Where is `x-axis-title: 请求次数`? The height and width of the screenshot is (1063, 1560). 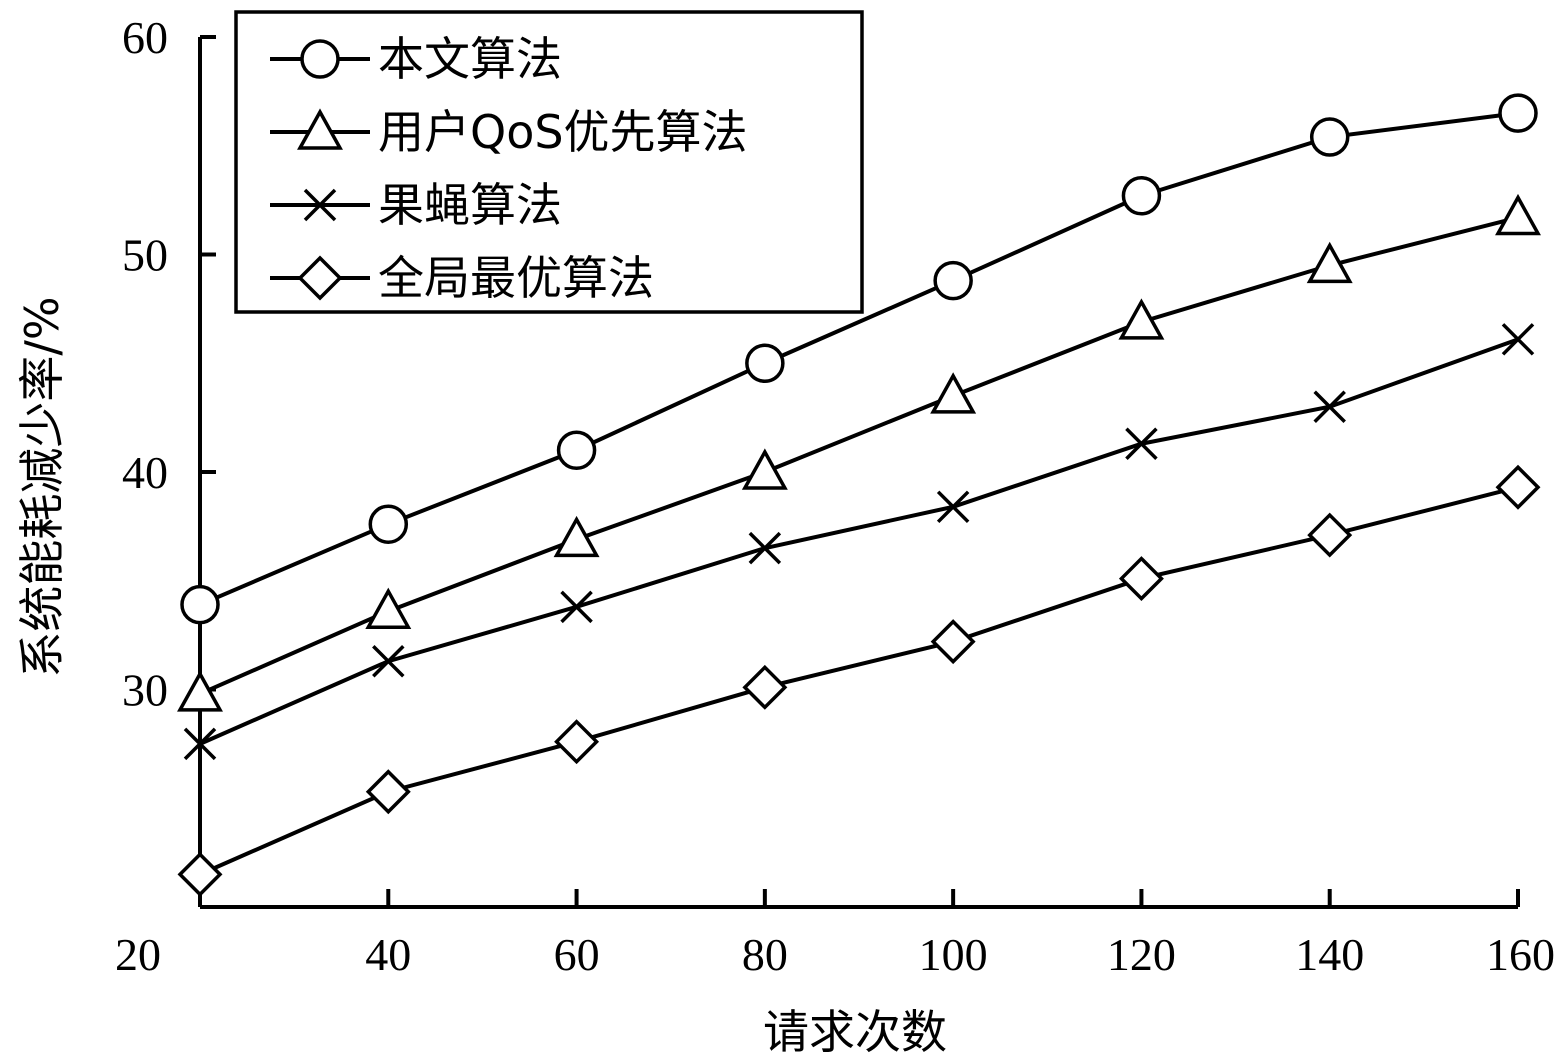 x-axis-title: 请求次数 is located at coordinates (855, 1032).